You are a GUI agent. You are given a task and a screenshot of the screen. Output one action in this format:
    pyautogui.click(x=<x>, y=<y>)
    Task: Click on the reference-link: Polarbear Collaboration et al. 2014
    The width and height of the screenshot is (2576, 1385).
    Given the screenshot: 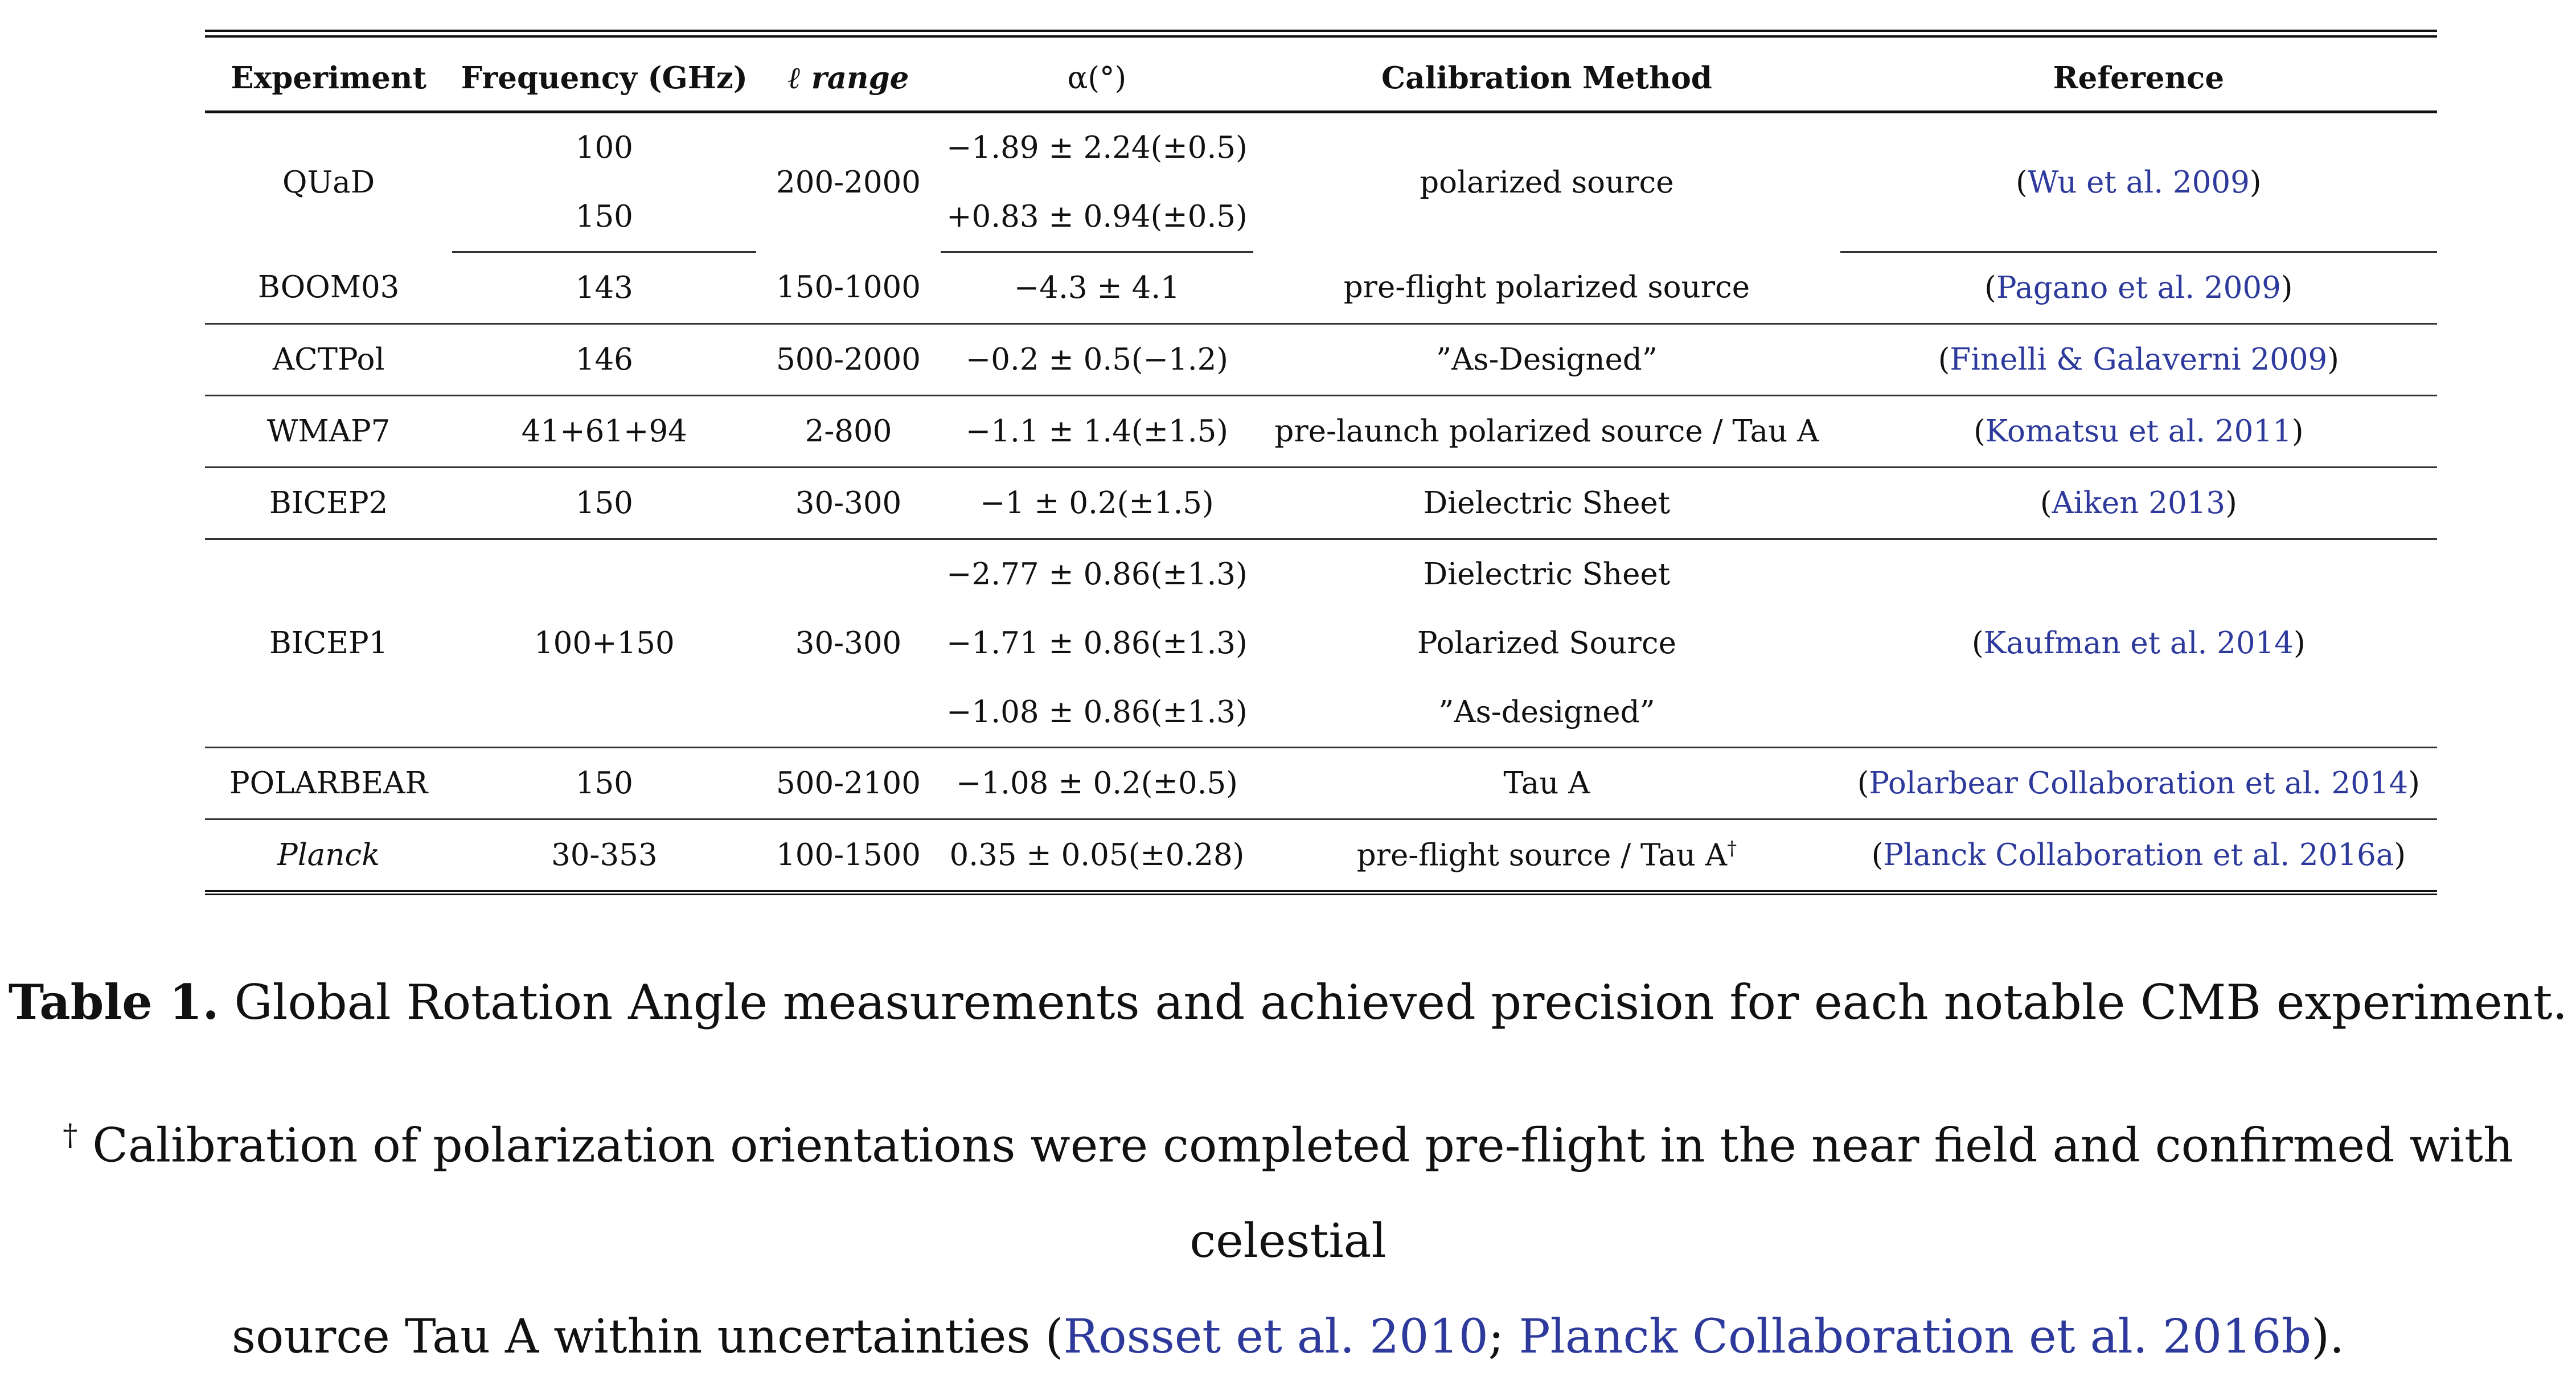 What is the action you would take?
    pyautogui.click(x=2139, y=783)
    